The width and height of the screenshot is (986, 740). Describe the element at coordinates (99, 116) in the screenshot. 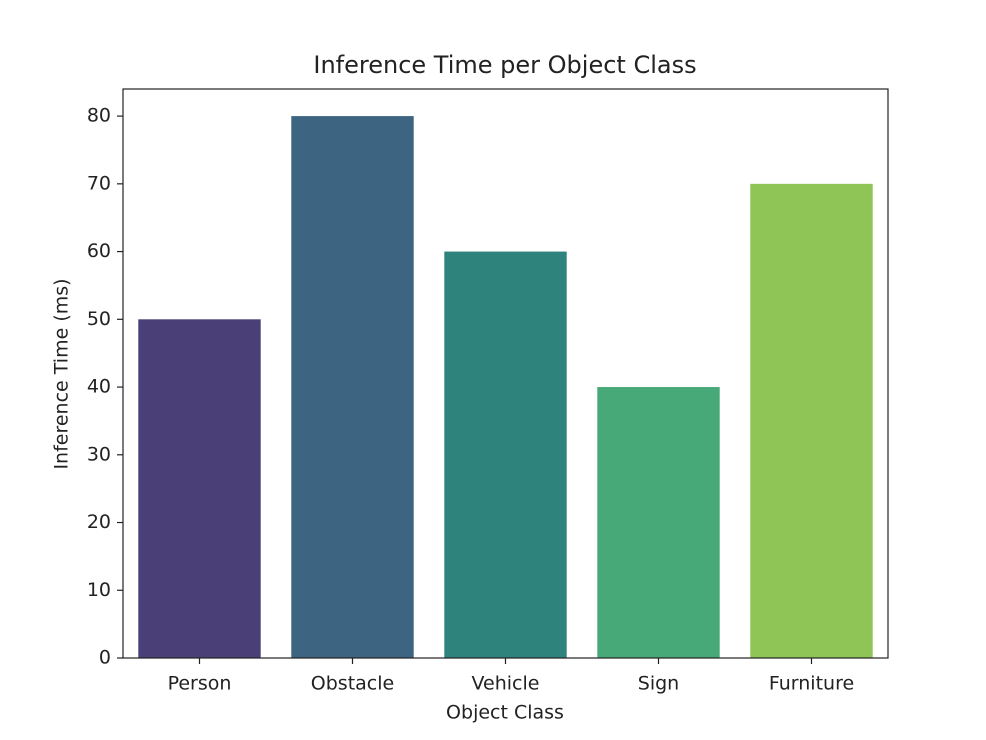

I see `y-tick-label: 80` at that location.